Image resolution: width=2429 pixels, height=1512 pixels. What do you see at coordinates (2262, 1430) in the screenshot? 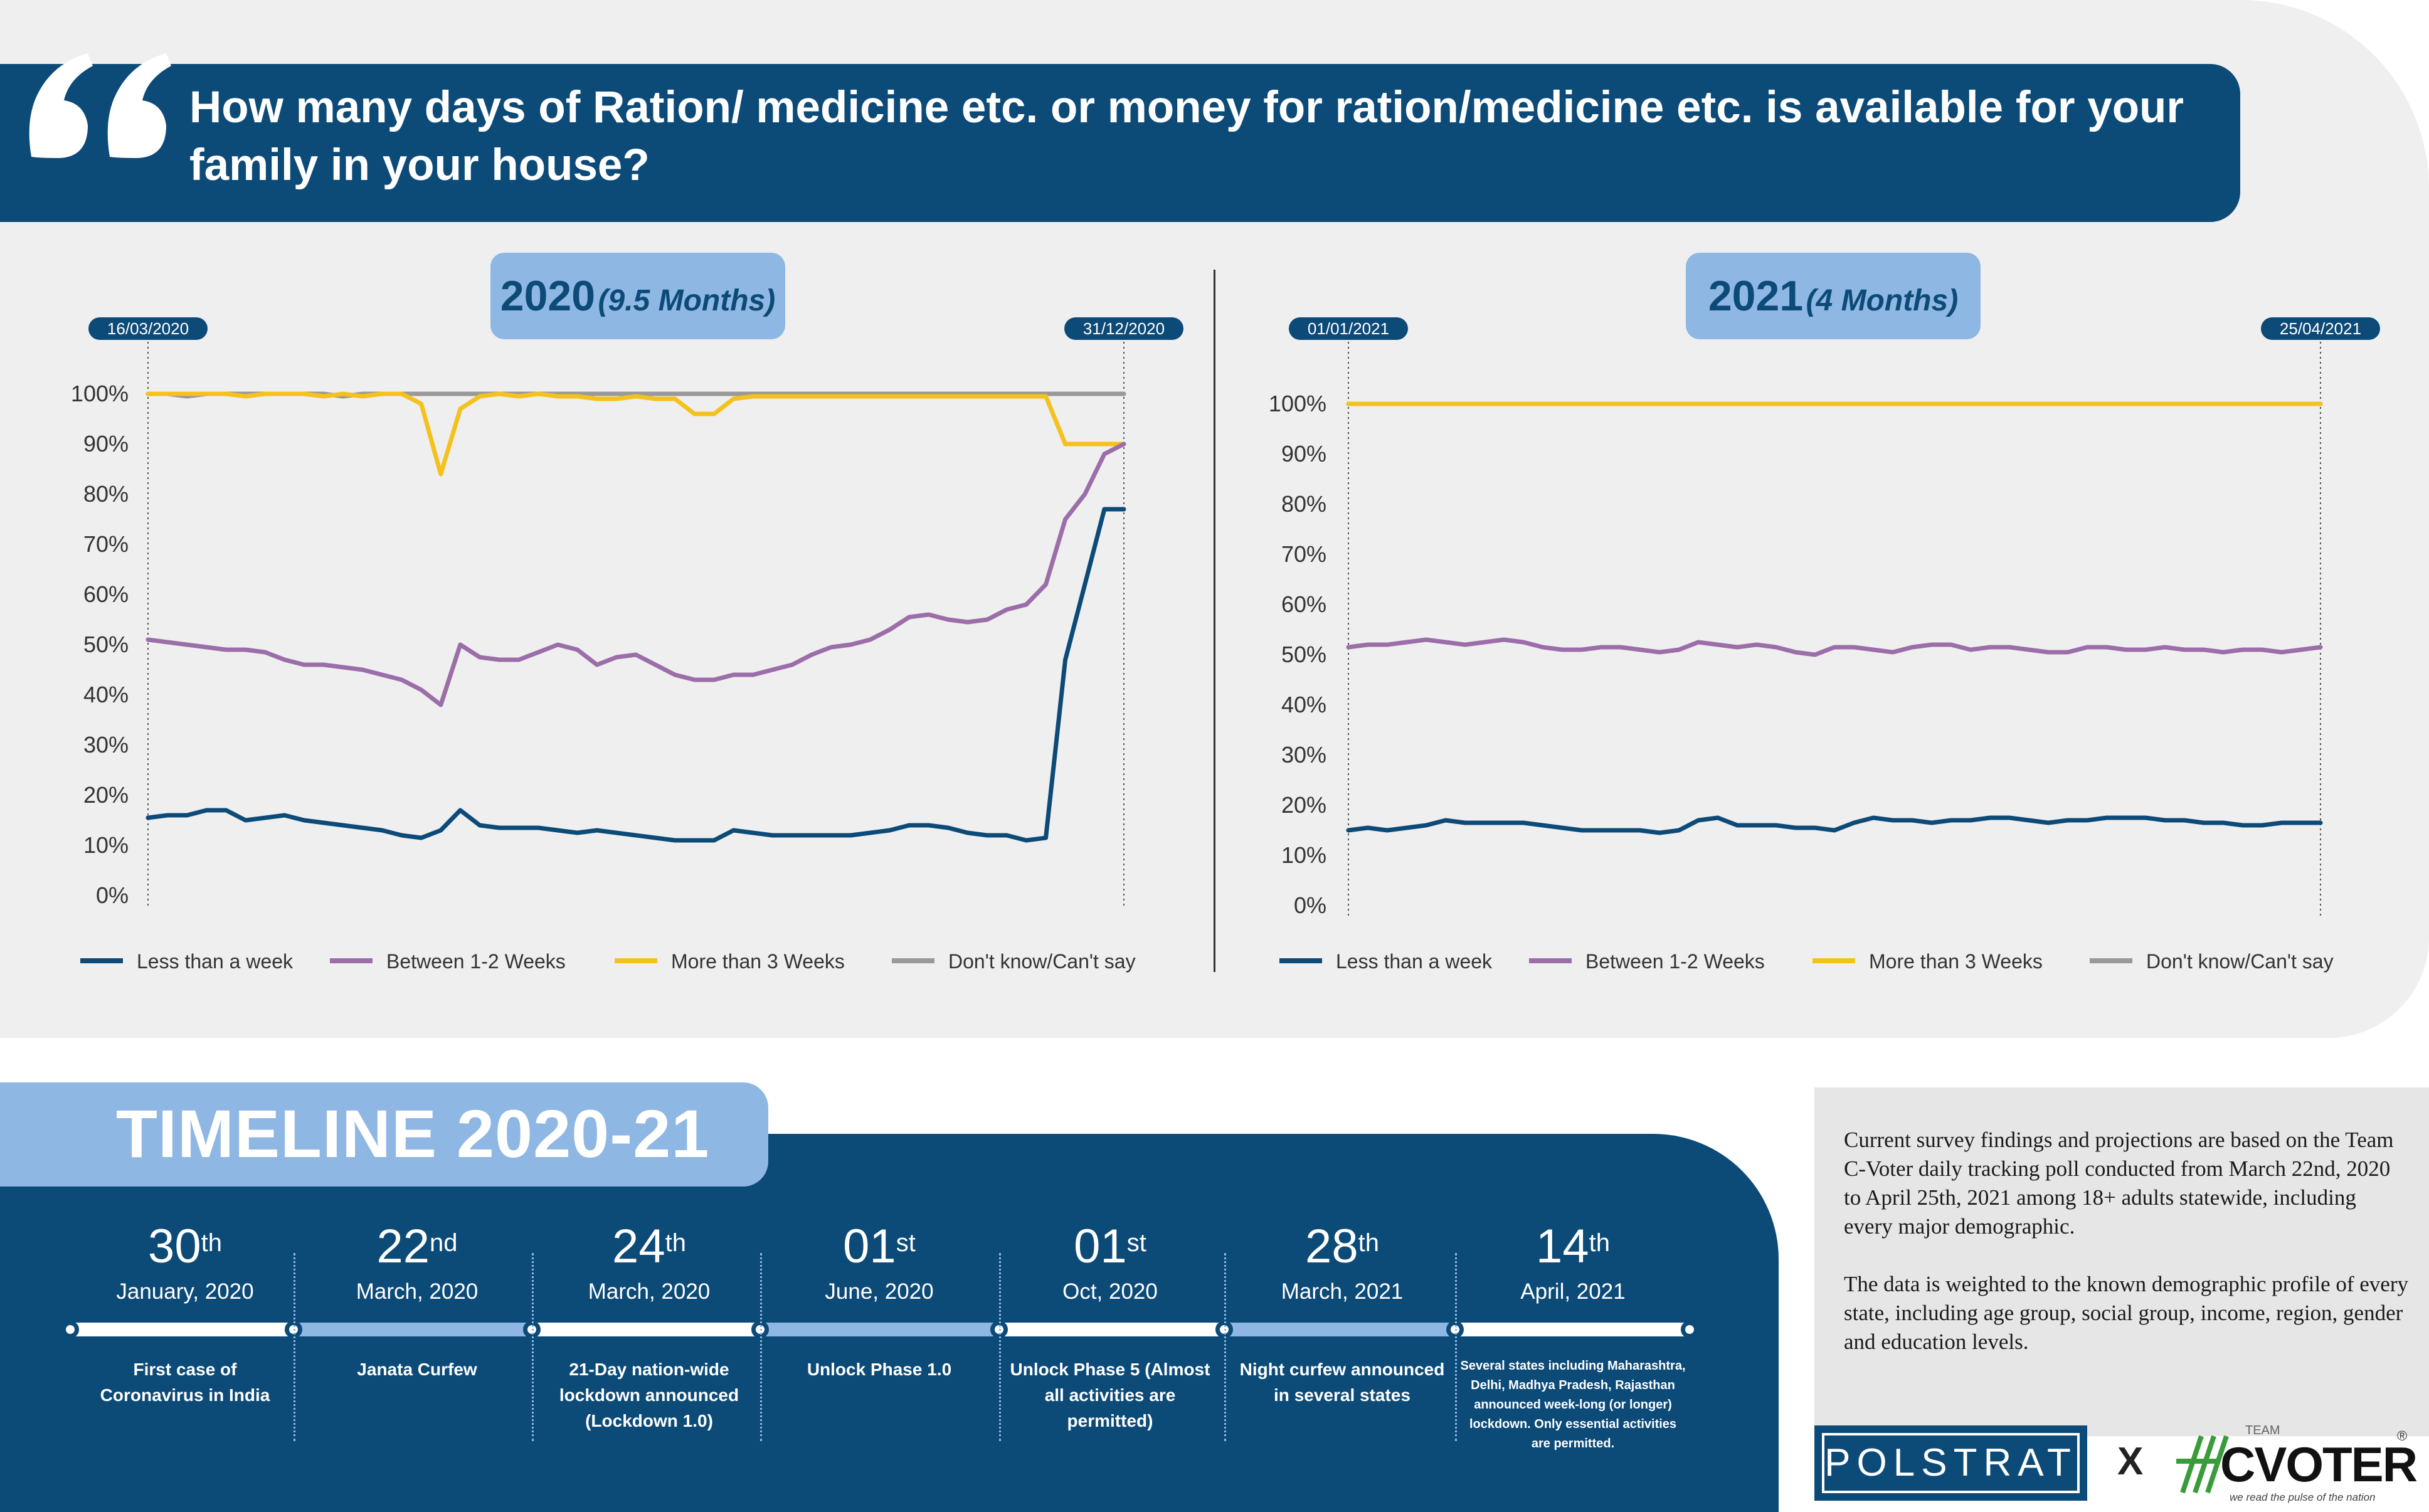
I see `cvoter-team-label: TEAM` at bounding box center [2262, 1430].